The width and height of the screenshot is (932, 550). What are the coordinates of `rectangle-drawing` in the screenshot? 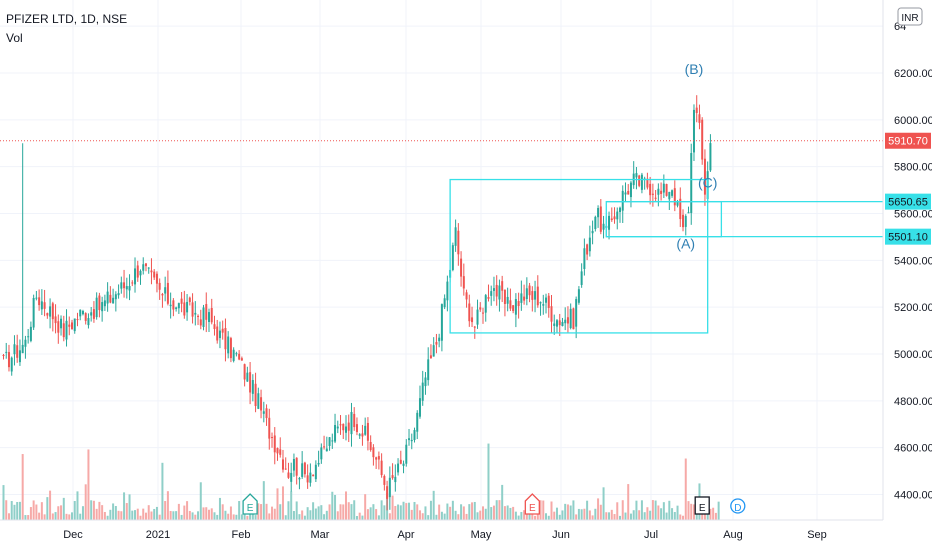 It's located at (579, 256).